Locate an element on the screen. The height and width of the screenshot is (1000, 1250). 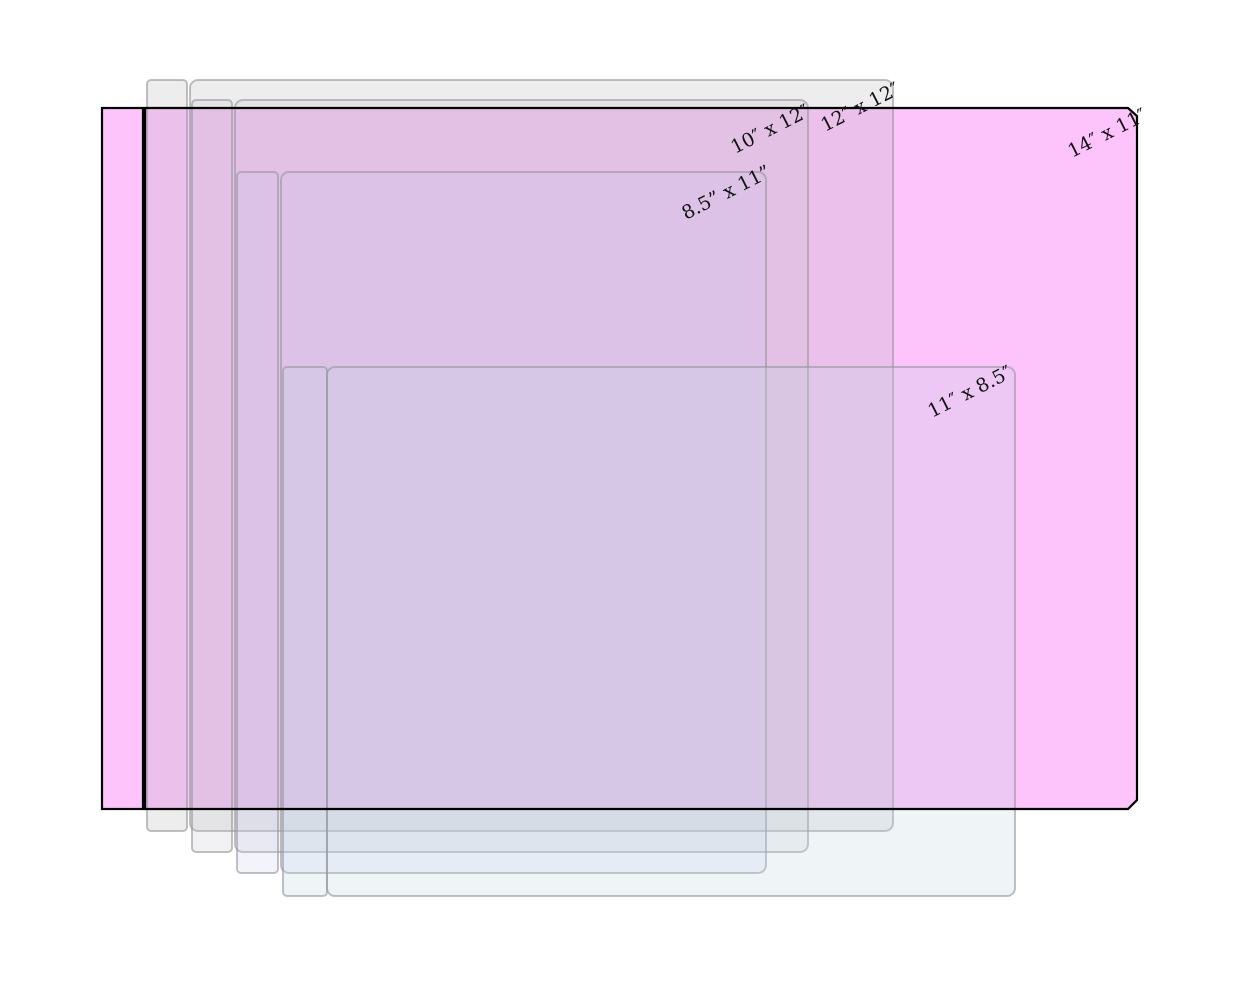
album-10x12-spine is located at coordinates (212, 476).